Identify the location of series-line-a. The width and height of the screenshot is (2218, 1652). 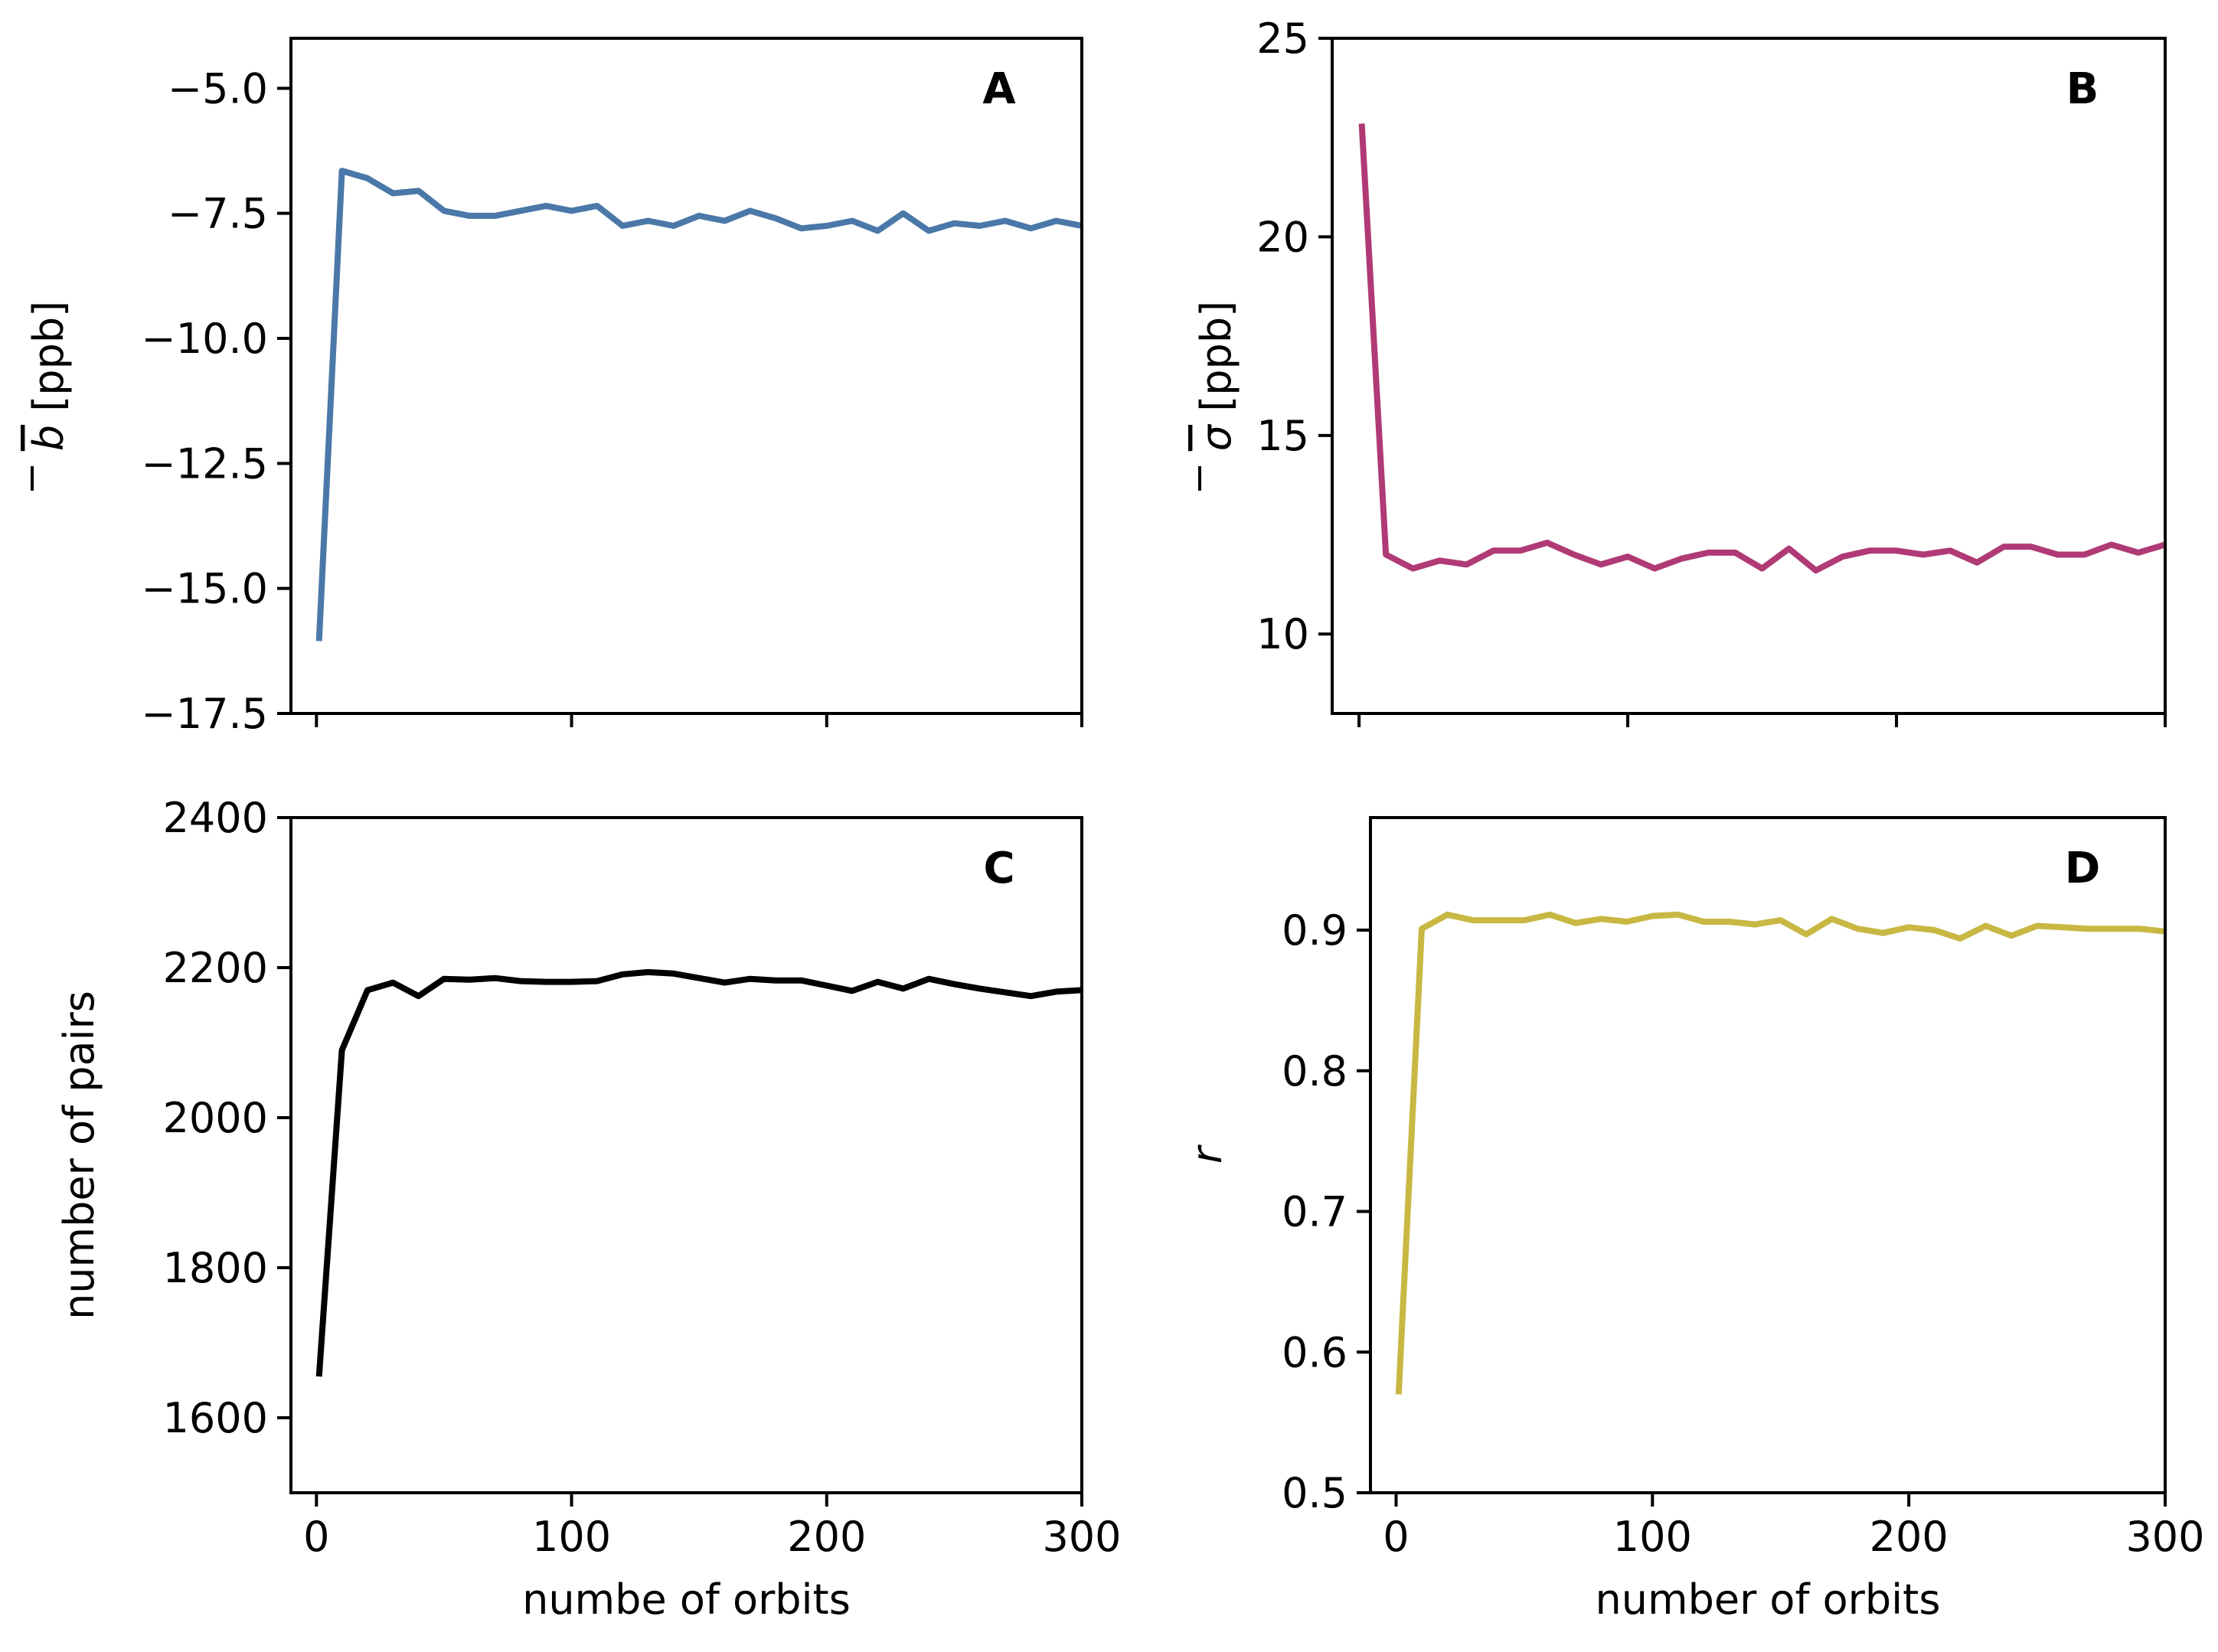
(698, 405).